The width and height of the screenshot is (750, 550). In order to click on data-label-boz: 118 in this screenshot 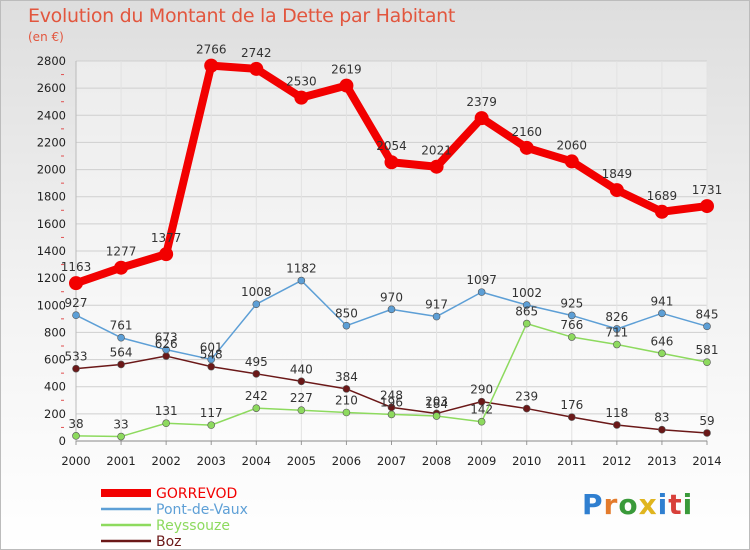, I will do `click(616, 413)`.